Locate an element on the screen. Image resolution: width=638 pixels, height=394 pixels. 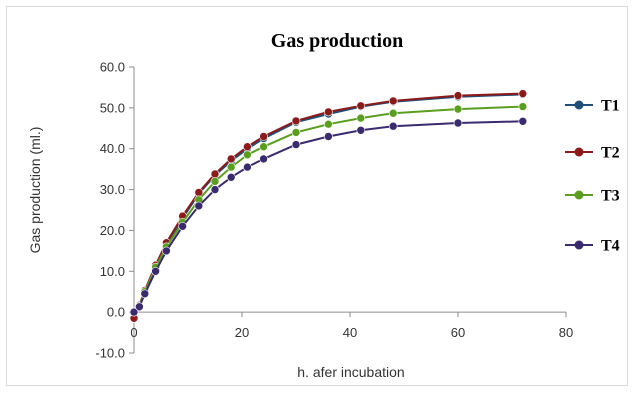
y-axis-label: Gas production (ml.) is located at coordinates (35, 190).